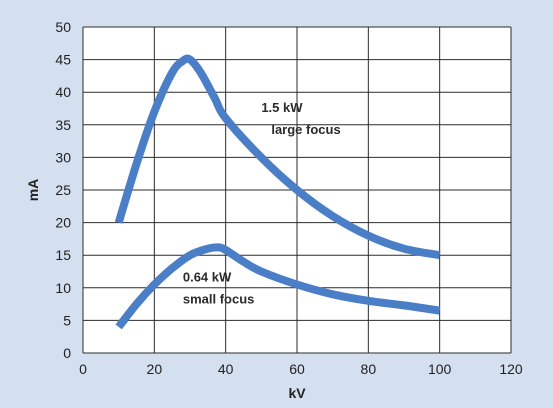 The width and height of the screenshot is (553, 408). Describe the element at coordinates (155, 369) in the screenshot. I see `x-tick-label: 20` at that location.